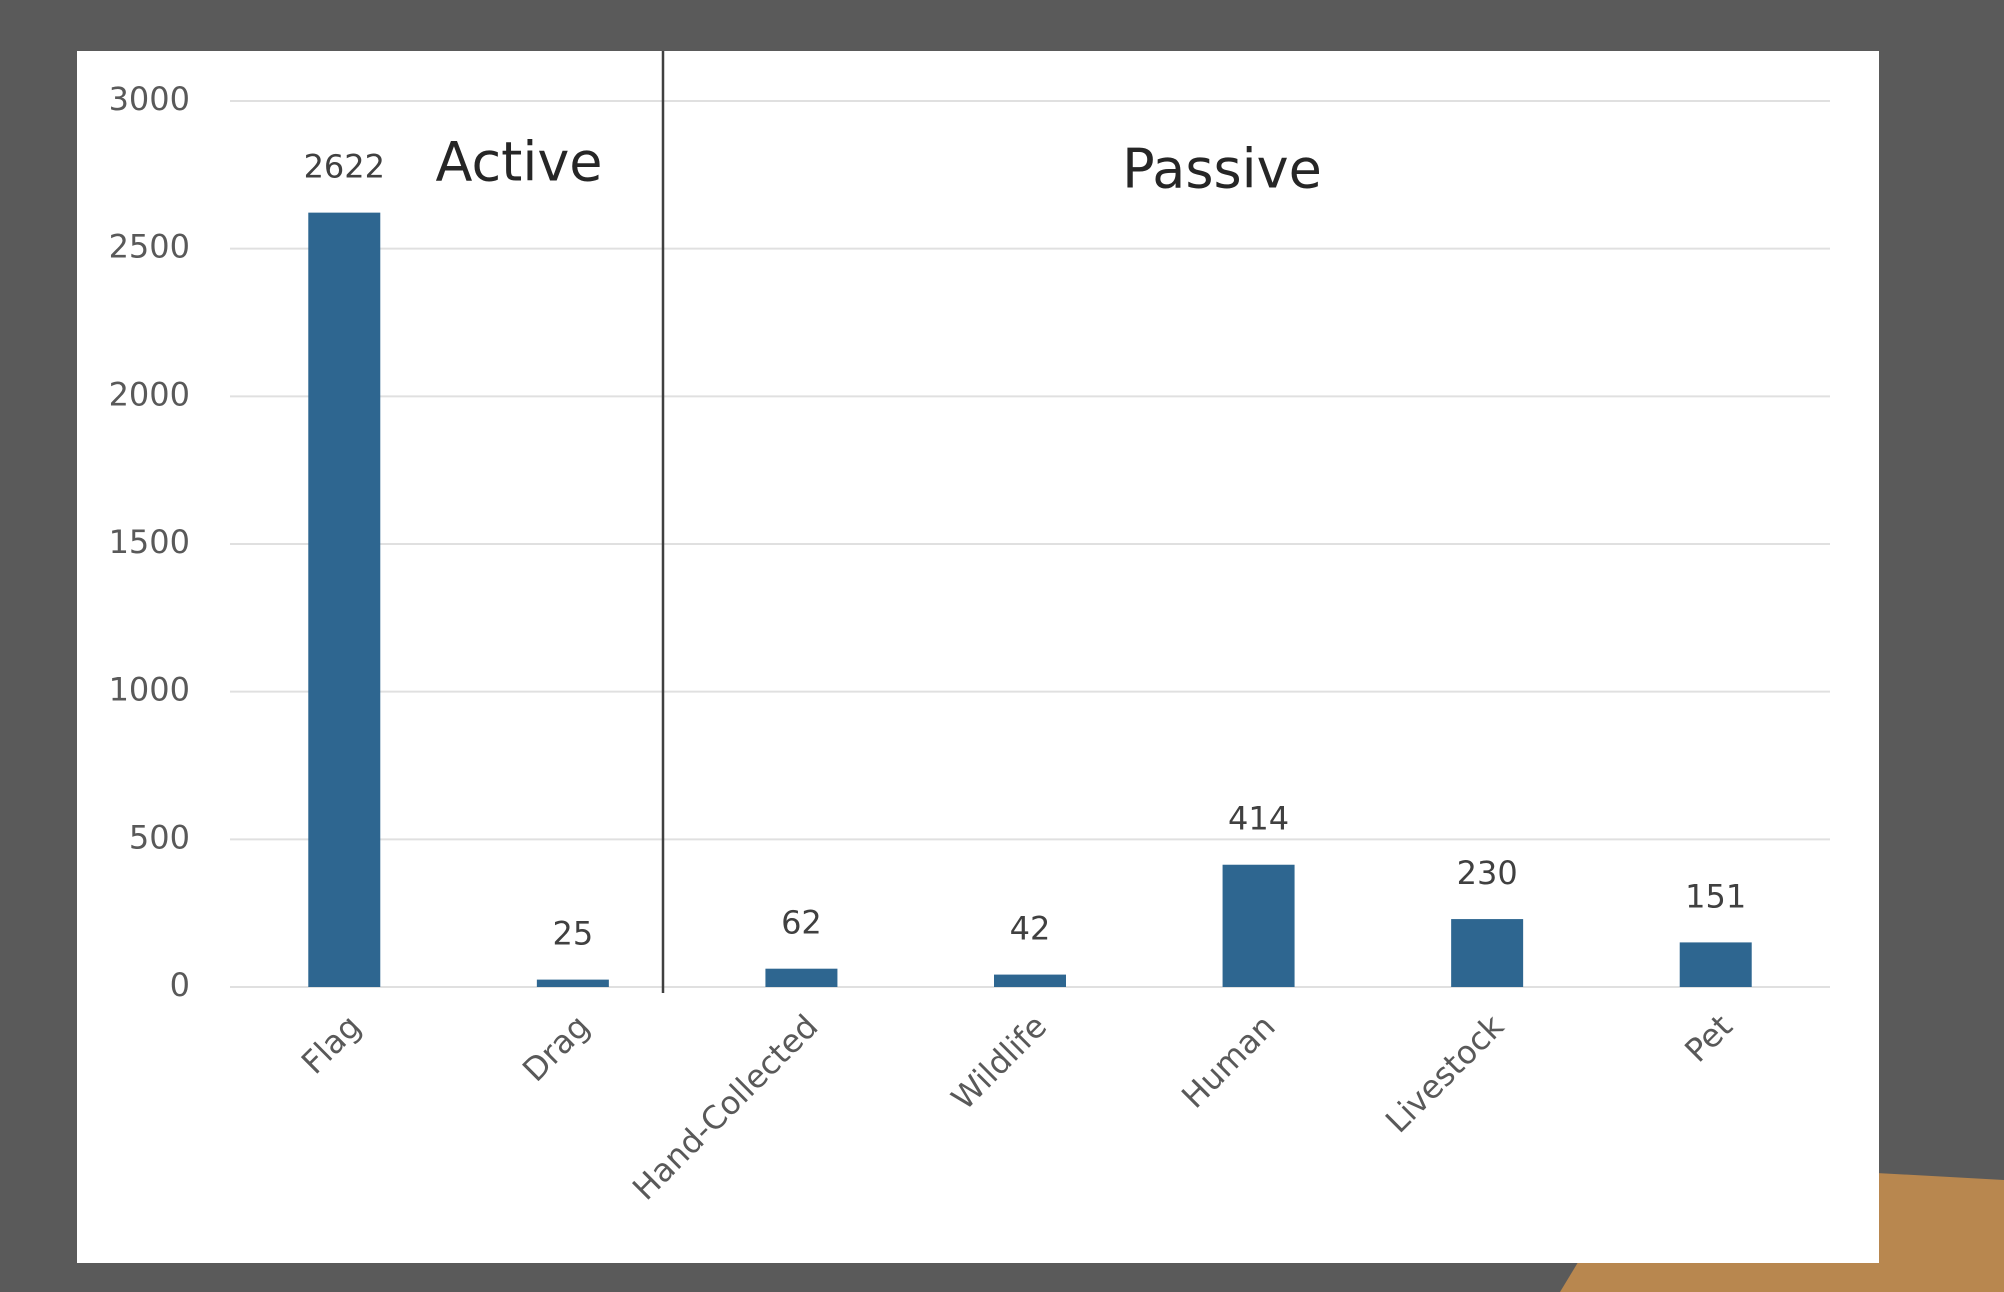 This screenshot has width=2004, height=1292. I want to click on data-label: 230, so click(1487, 873).